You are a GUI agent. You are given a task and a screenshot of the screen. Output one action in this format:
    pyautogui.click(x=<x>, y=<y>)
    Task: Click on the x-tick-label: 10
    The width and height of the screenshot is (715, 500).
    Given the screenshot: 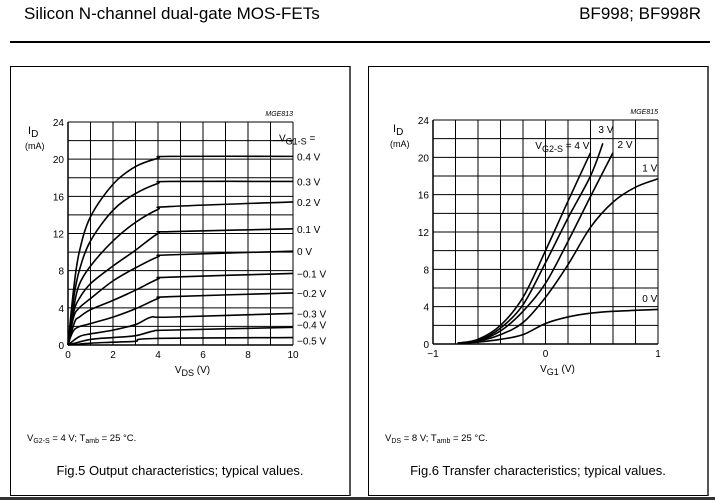 What is the action you would take?
    pyautogui.click(x=293, y=355)
    